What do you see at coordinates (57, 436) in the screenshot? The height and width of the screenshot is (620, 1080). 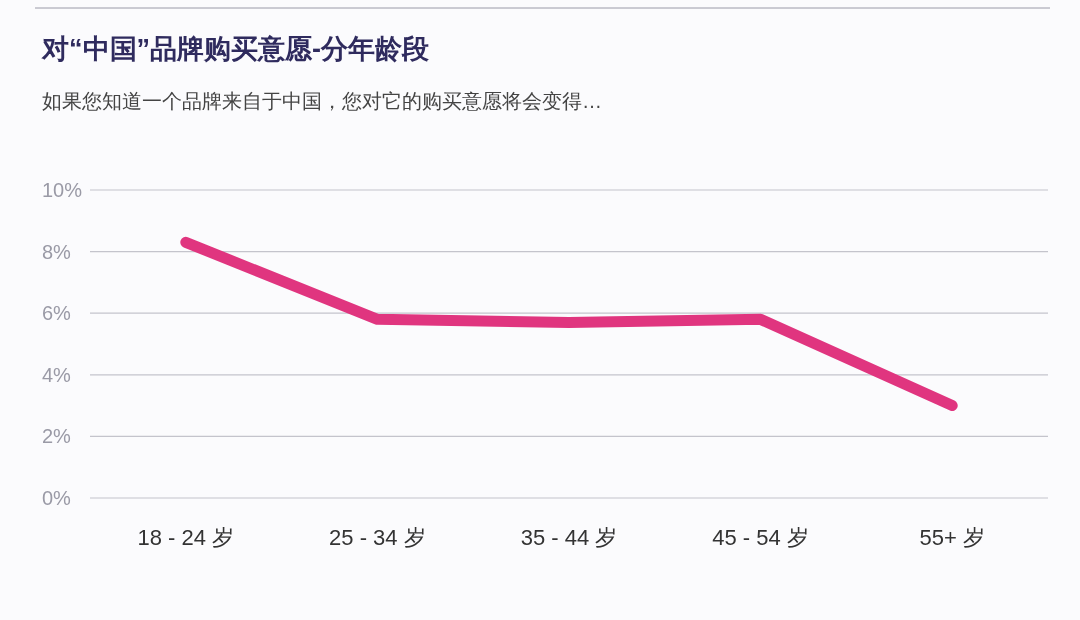 I see `y-tick-label: 2%` at bounding box center [57, 436].